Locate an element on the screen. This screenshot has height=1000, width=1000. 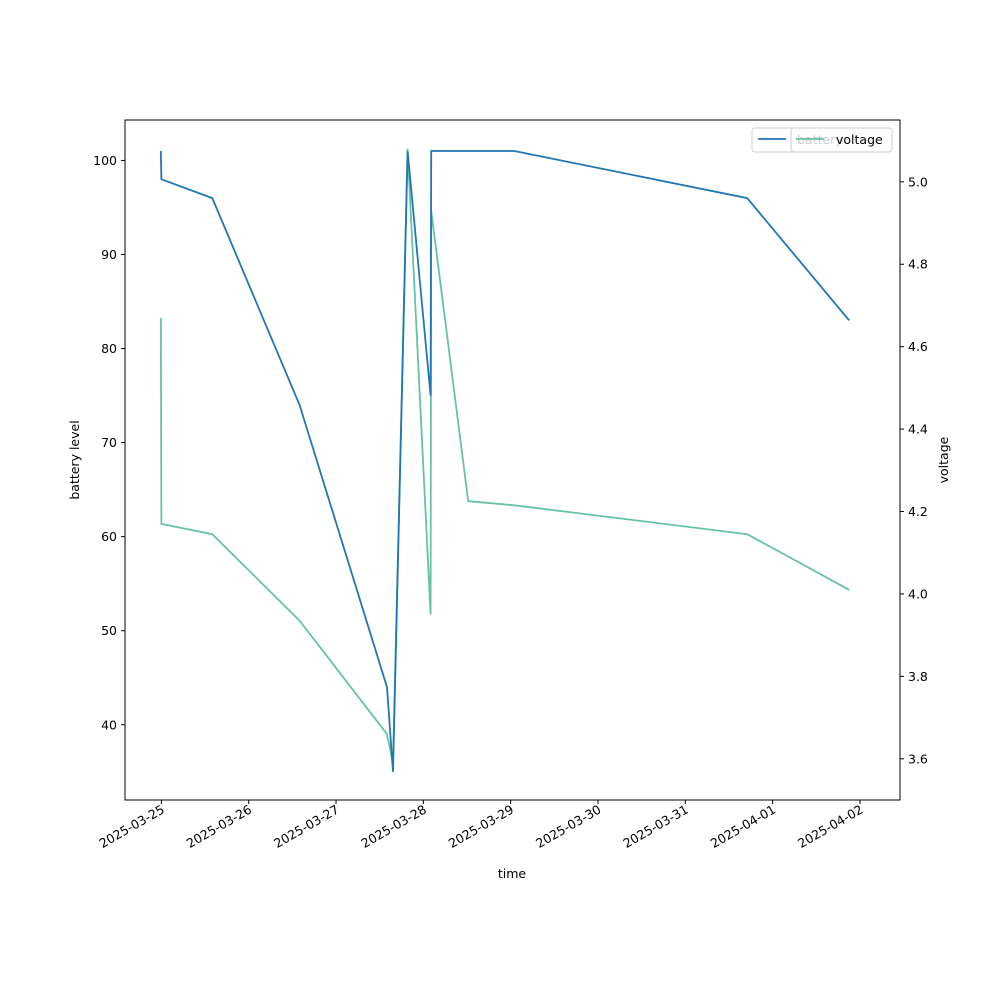
right-y-tick-label: 4.8 is located at coordinates (918, 264).